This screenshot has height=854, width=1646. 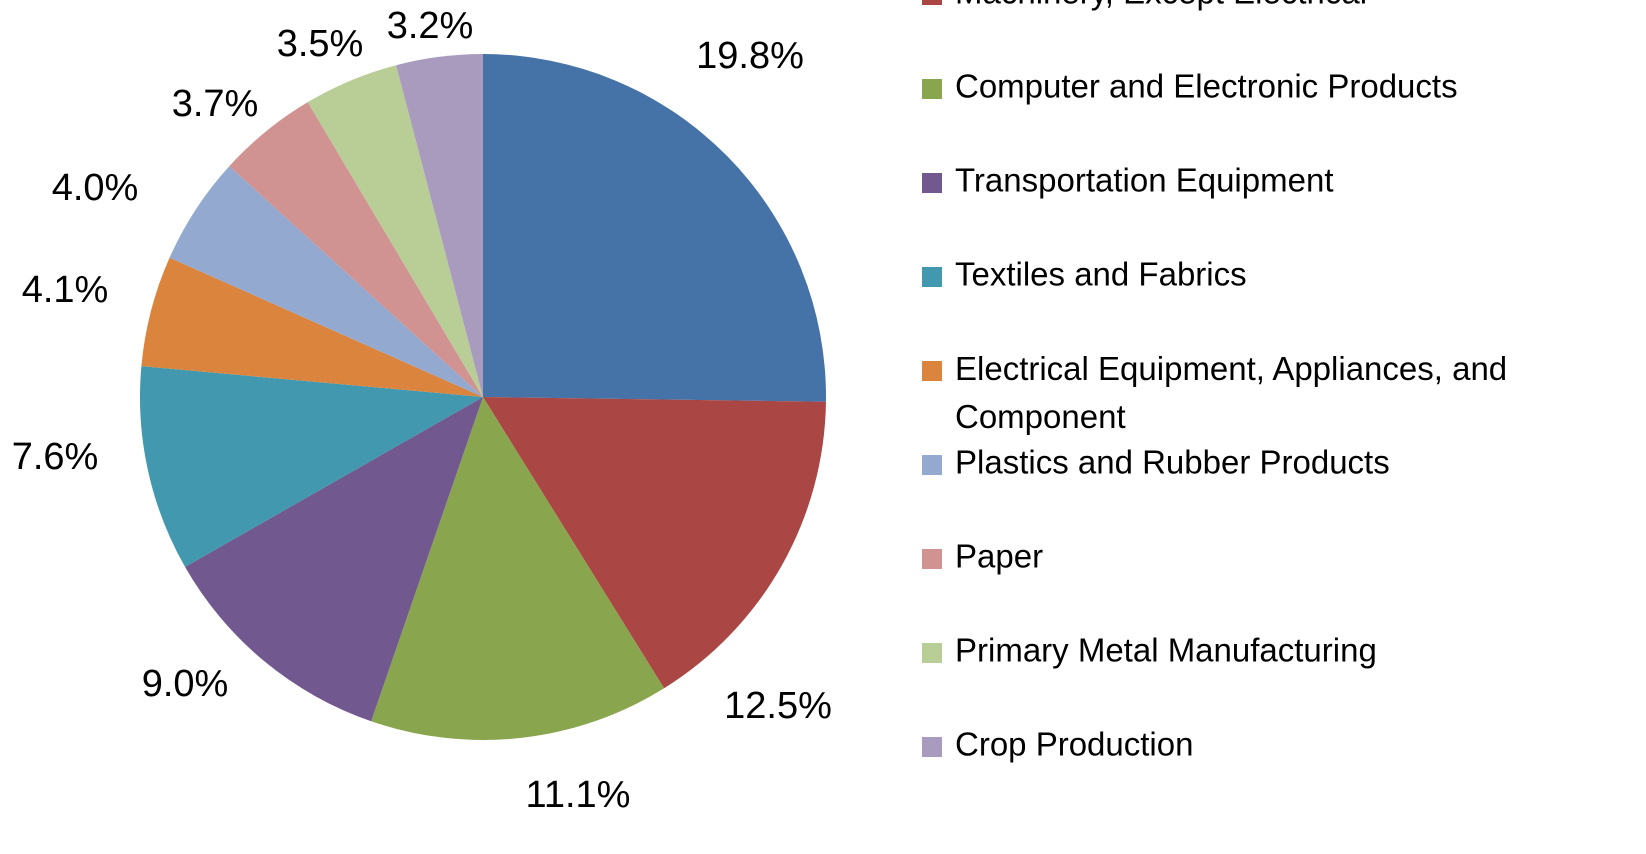 I want to click on data-label: 12.5%, so click(x=778, y=706).